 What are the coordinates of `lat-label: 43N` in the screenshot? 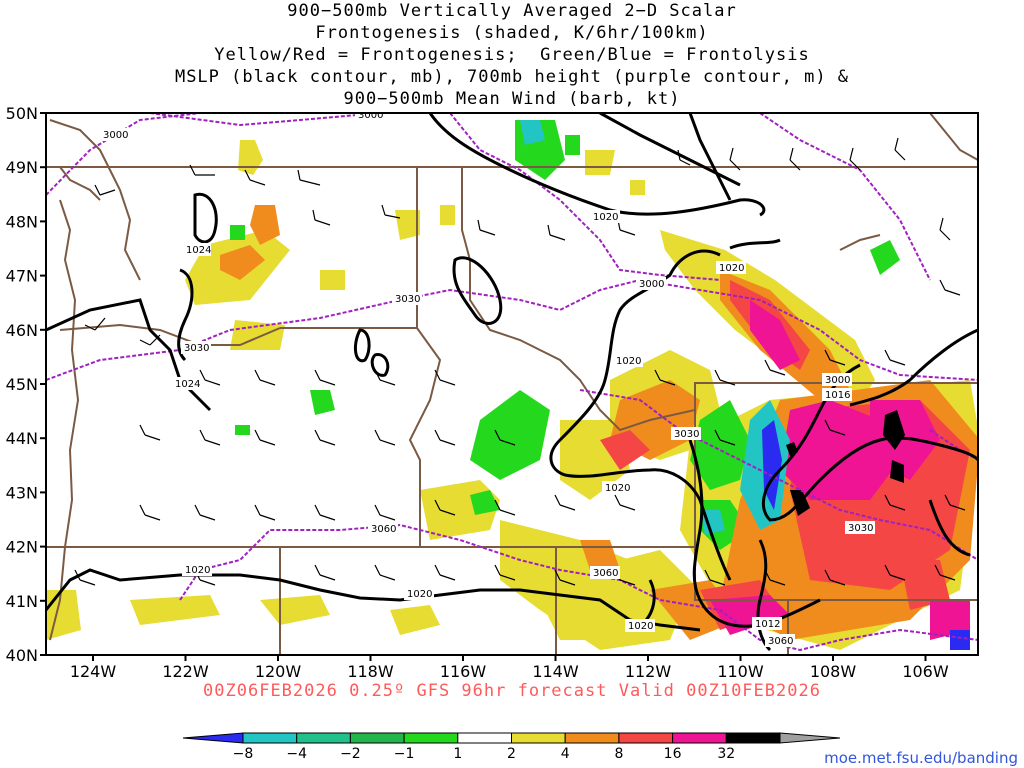 It's located at (22, 492).